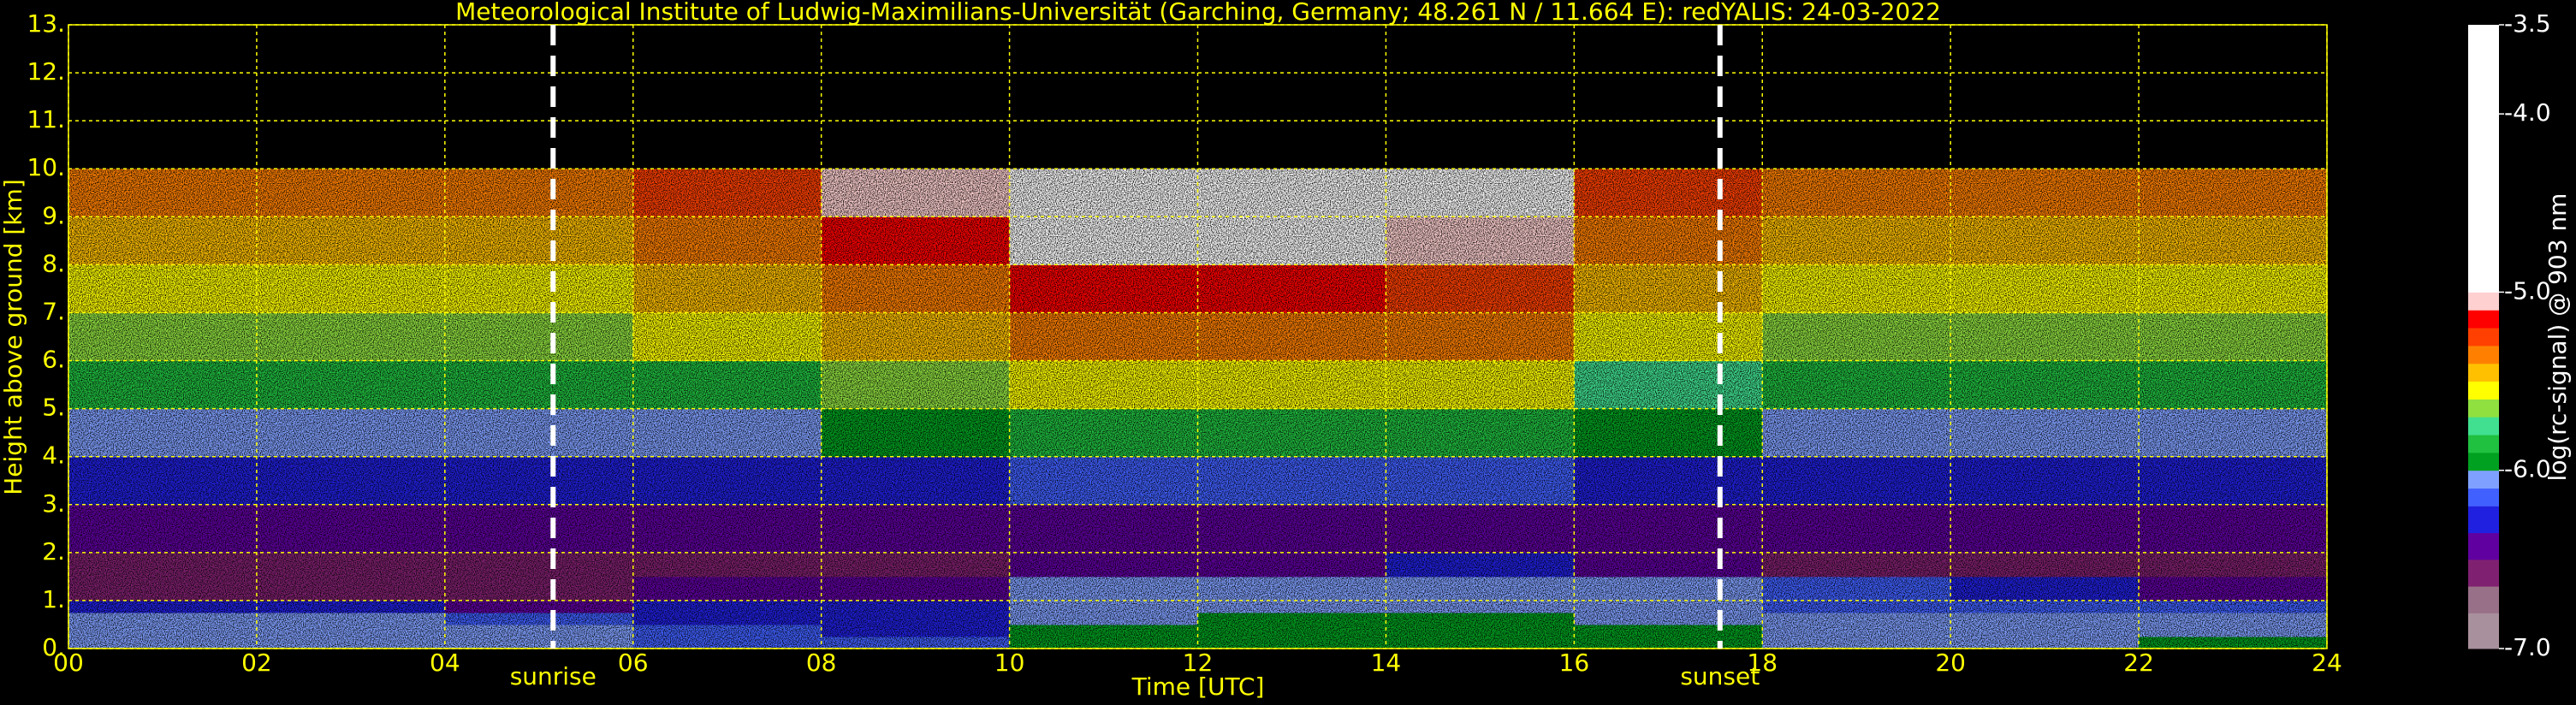 The image size is (2576, 705). What do you see at coordinates (1950, 663) in the screenshot?
I see `x-tick-label: 20` at bounding box center [1950, 663].